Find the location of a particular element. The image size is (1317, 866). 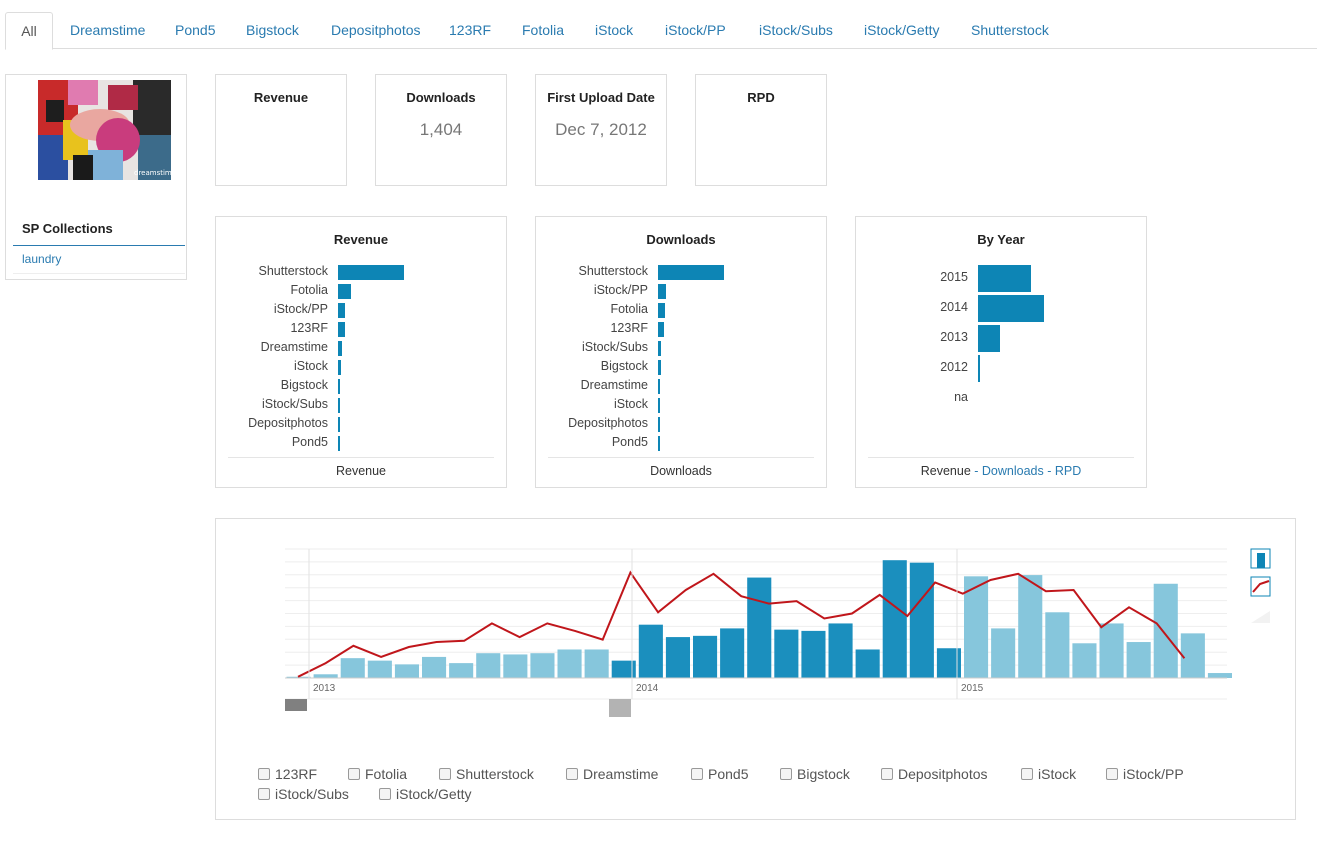

tab-123rf: 123RF is located at coordinates (470, 30).